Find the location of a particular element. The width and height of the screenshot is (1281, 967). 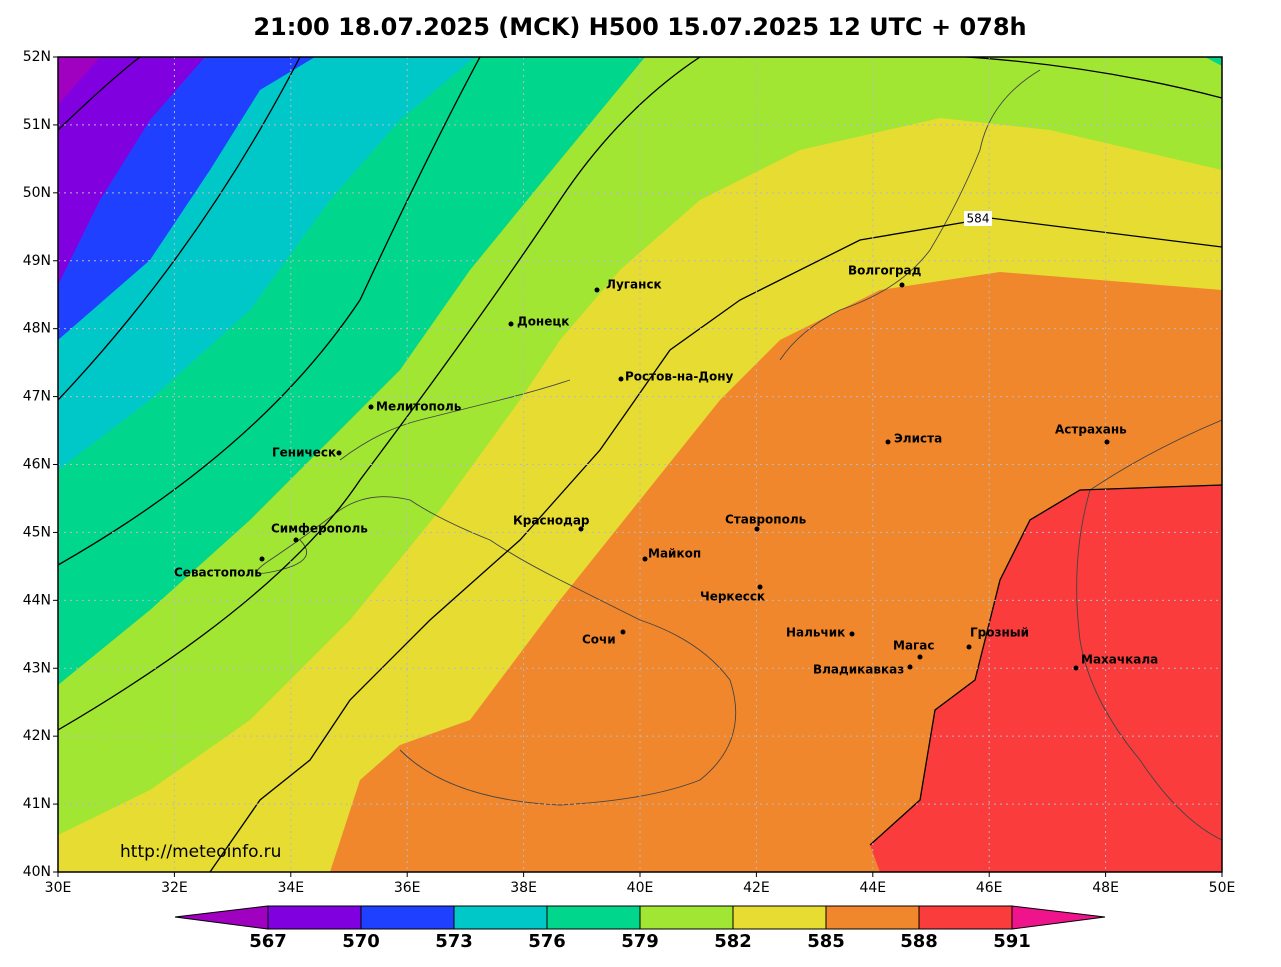

colorbar-tick-label: 591 is located at coordinates (1012, 941).